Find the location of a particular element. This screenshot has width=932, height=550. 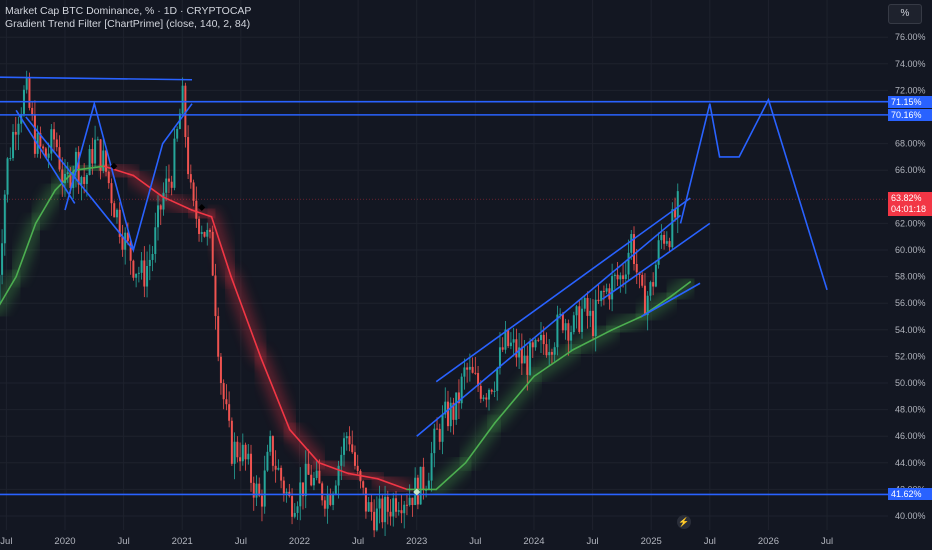

price-tick-label: 60.00% is located at coordinates (910, 250).